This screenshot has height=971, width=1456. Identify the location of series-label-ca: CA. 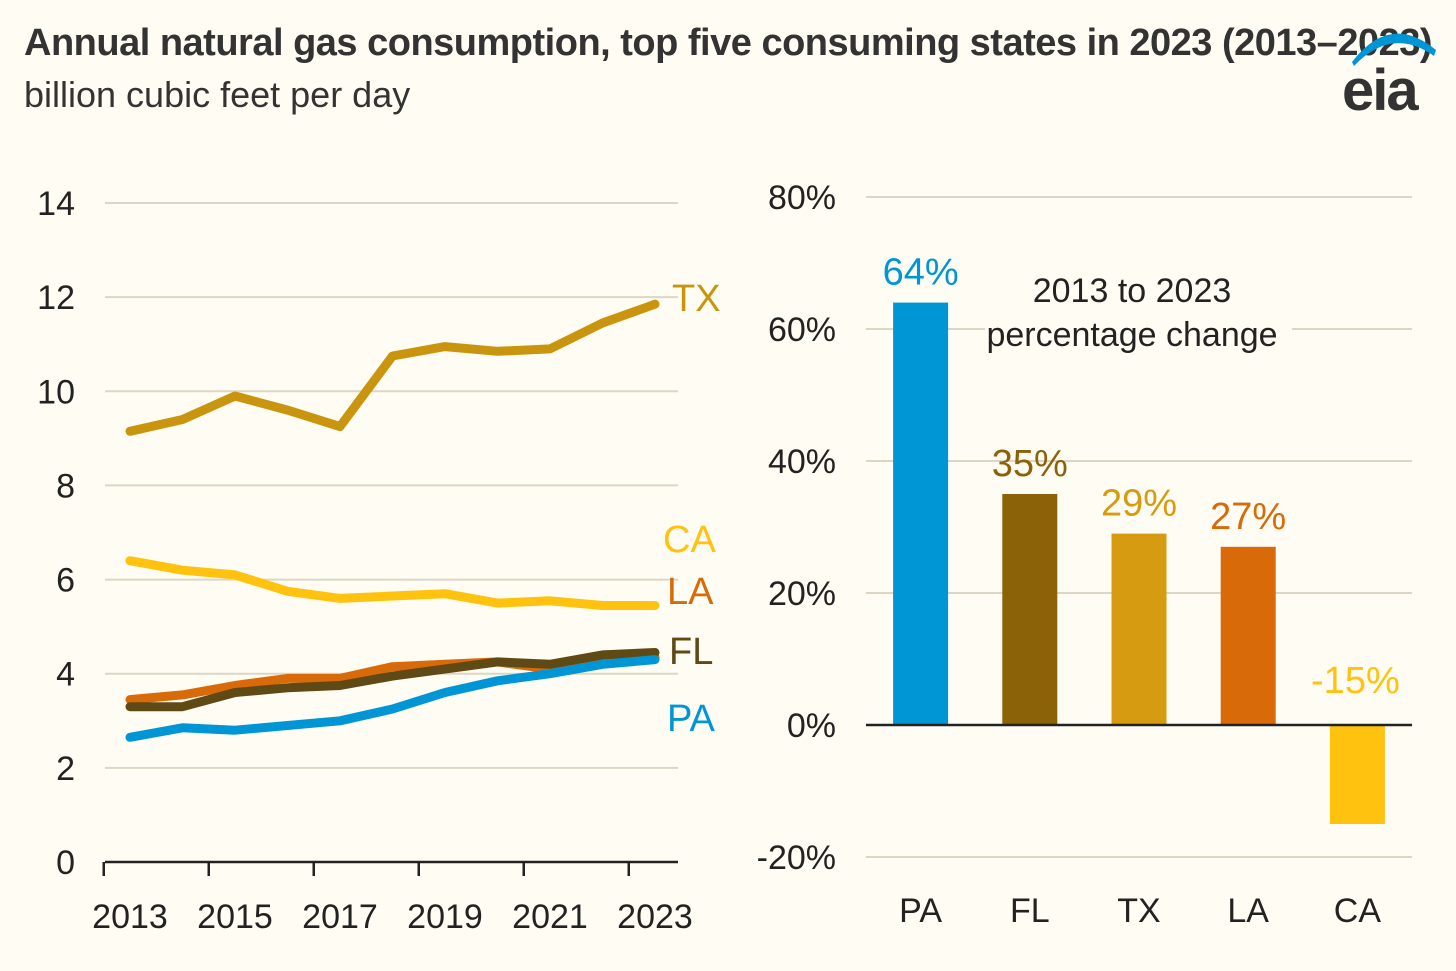
(689, 540).